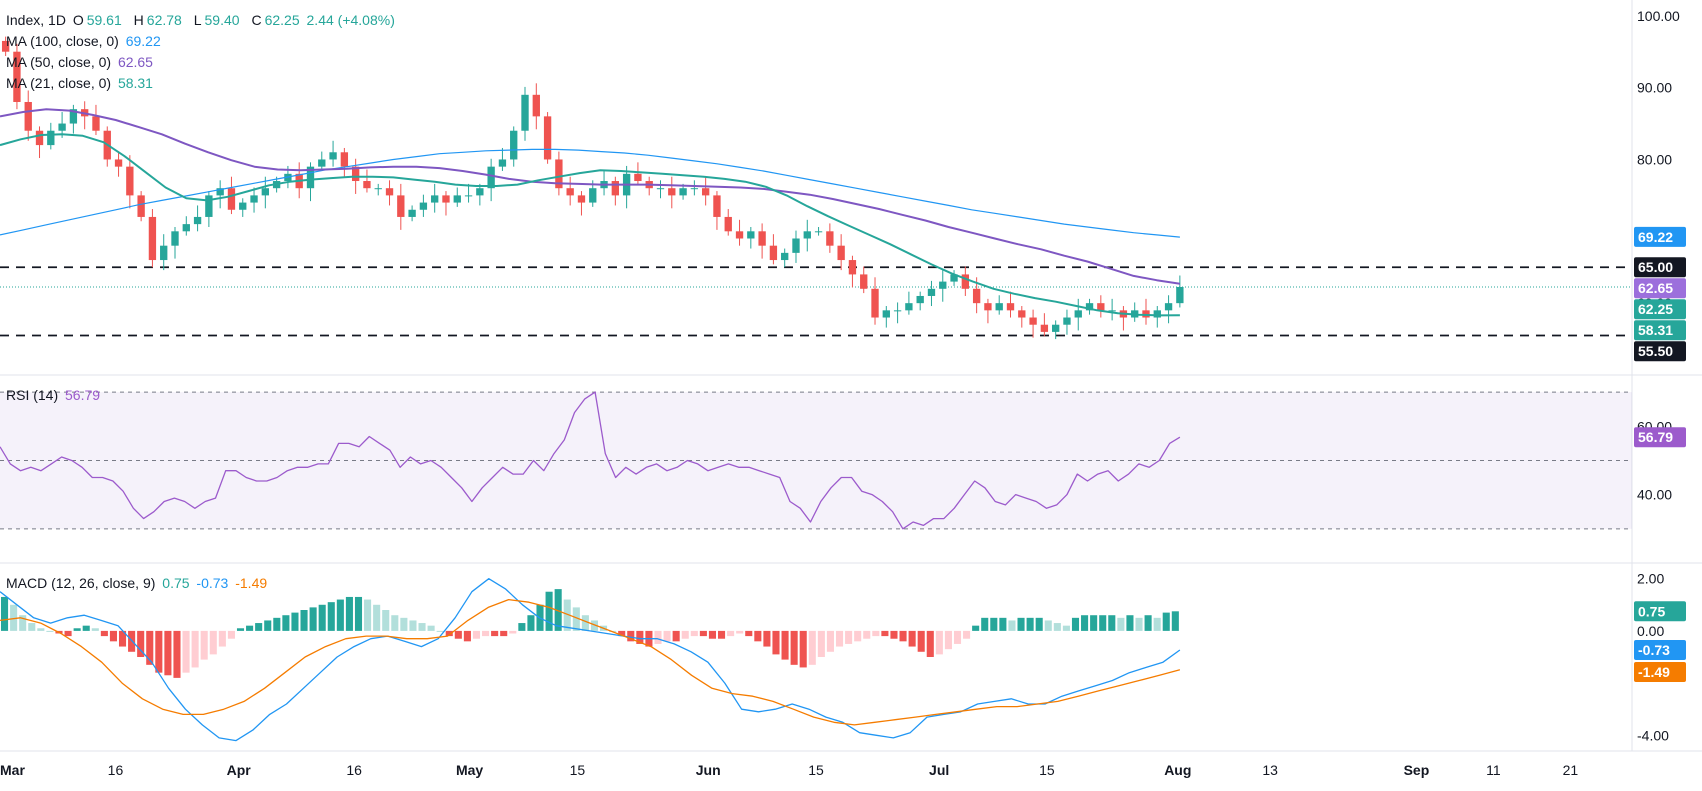 This screenshot has width=1702, height=791. I want to click on time-axis-tick: 15, so click(578, 770).